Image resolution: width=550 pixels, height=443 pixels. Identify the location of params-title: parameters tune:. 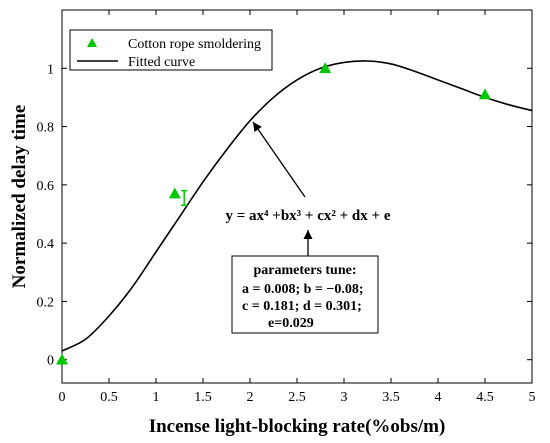
(304, 270).